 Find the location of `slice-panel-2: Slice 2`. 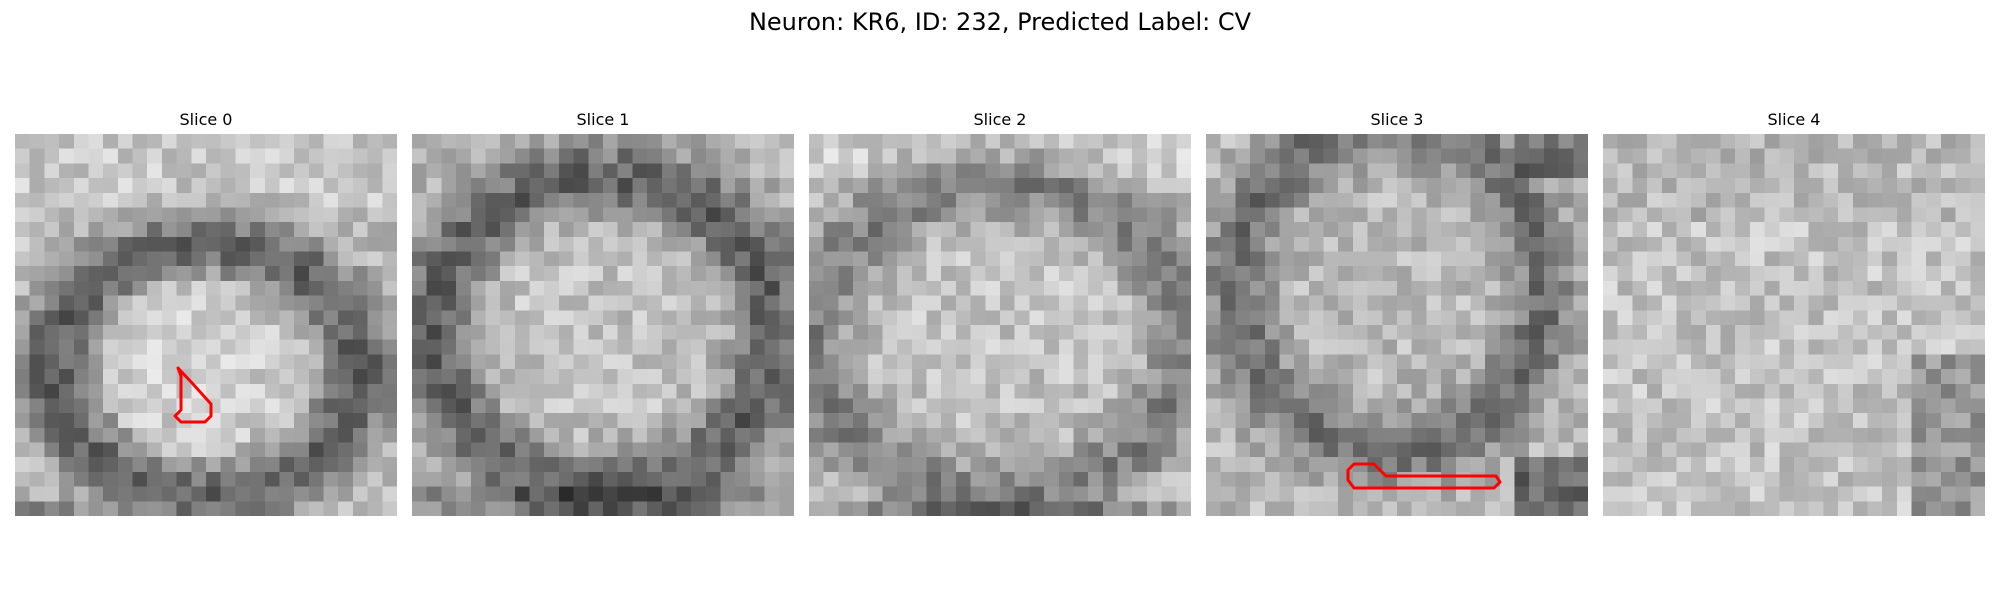

slice-panel-2: Slice 2 is located at coordinates (1000, 313).